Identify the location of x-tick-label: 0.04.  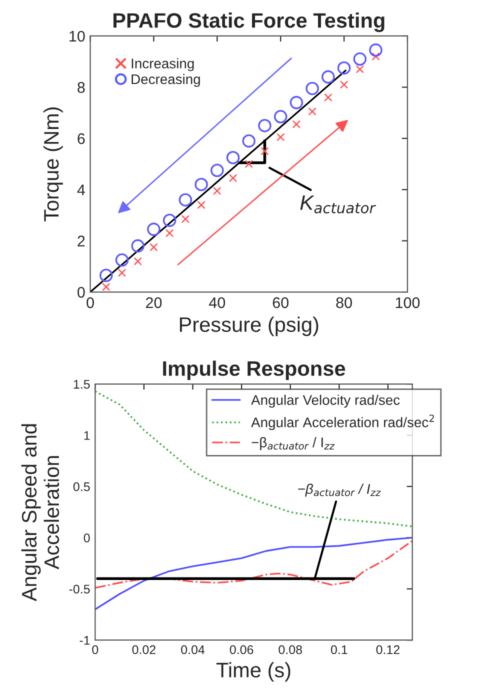
(193, 649).